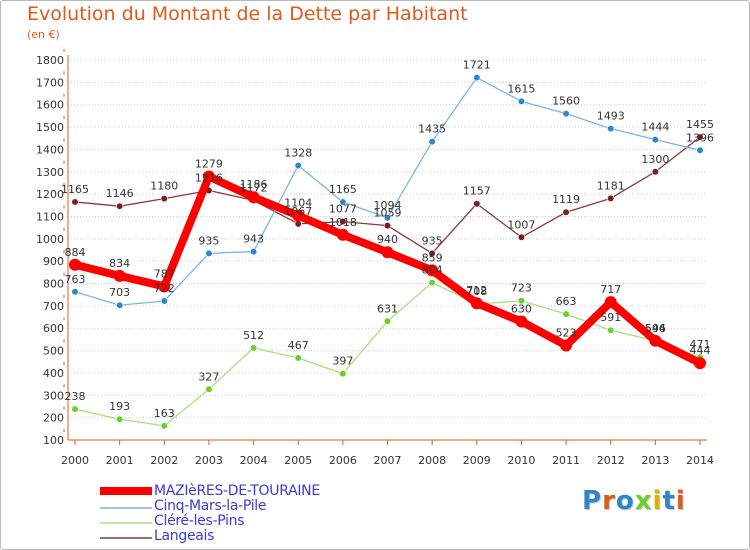 Image resolution: width=750 pixels, height=550 pixels. Describe the element at coordinates (521, 460) in the screenshot. I see `x-tick-label: 2010` at that location.